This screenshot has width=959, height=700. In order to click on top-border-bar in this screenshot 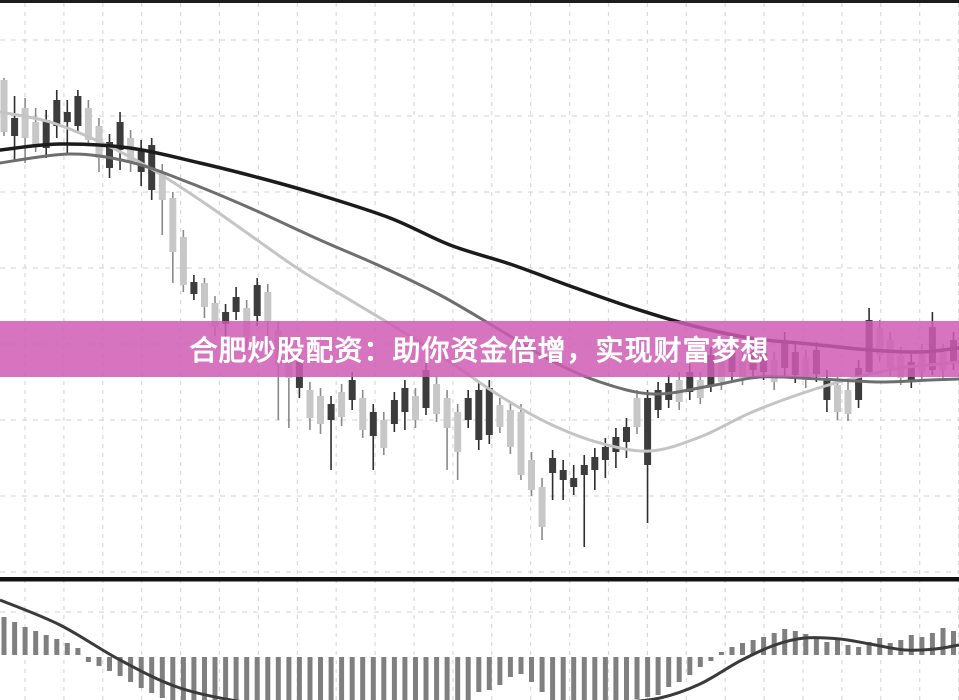, I will do `click(479, 1)`.